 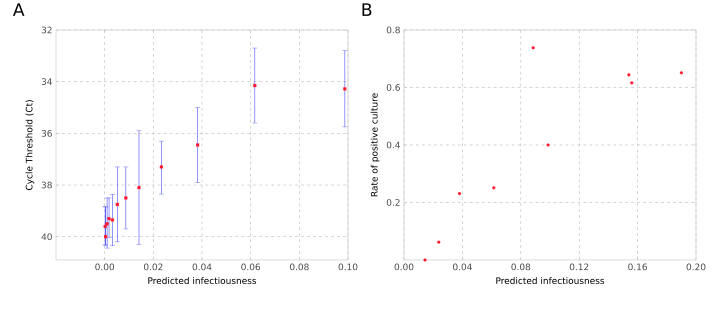 I want to click on y-tick-label: 0.6, so click(x=393, y=87).